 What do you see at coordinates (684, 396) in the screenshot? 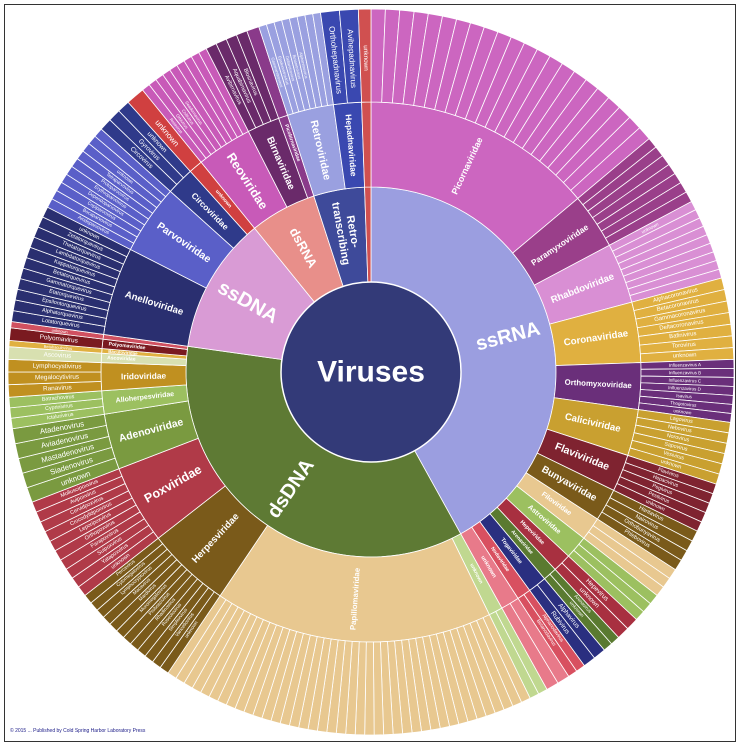
I see `genus-label: Isavirus` at bounding box center [684, 396].